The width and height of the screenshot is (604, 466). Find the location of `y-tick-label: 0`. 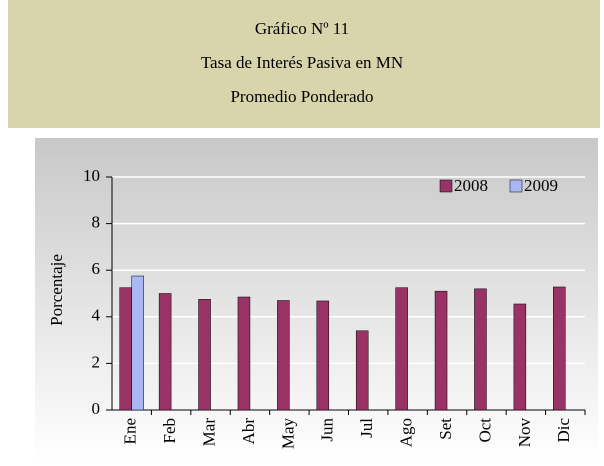

y-tick-label: 0 is located at coordinates (96, 408).